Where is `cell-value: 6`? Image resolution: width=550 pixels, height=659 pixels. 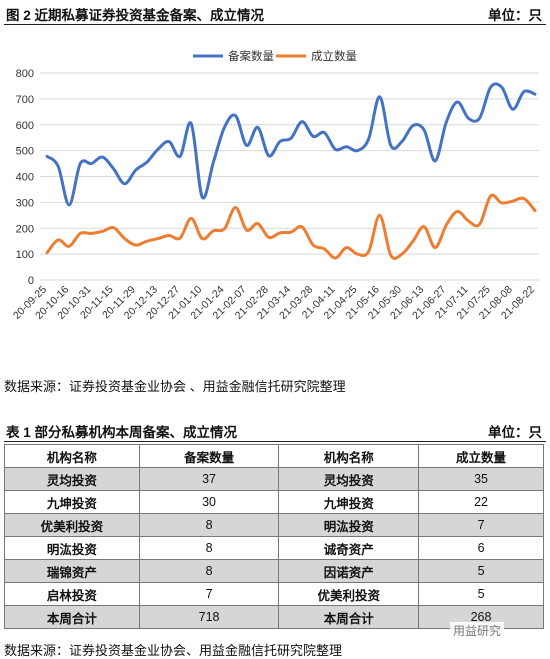
cell-value: 6 is located at coordinates (481, 548).